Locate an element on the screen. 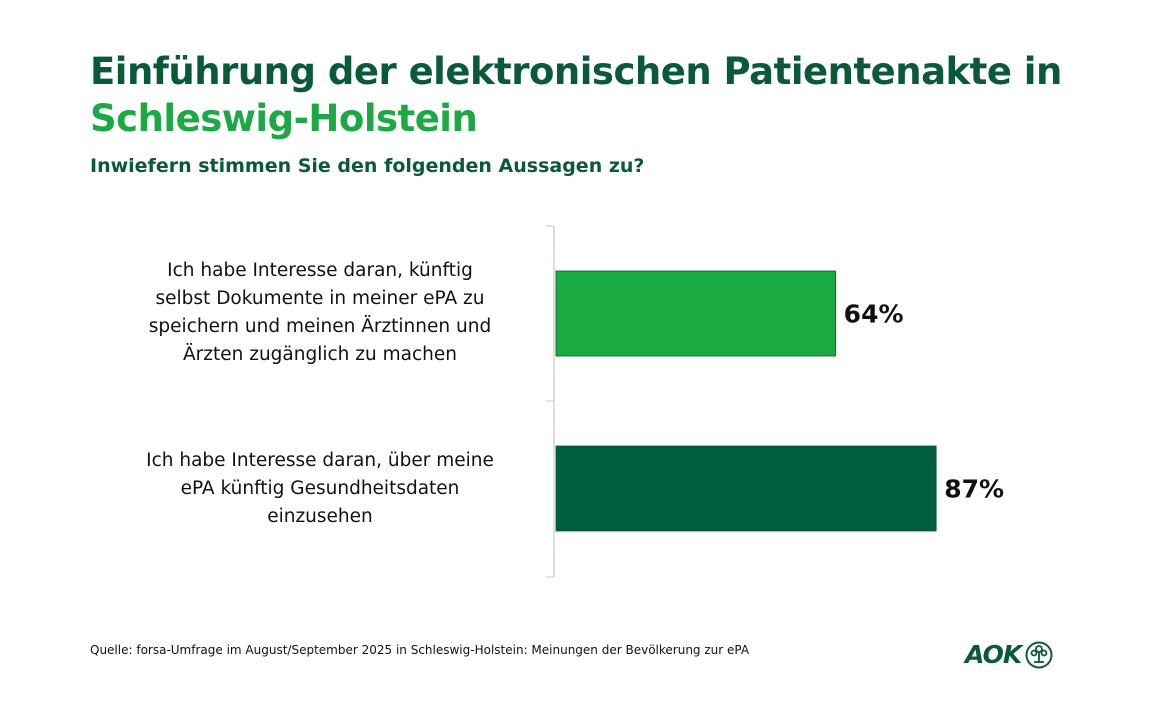  aok-logo: AOK is located at coordinates (1009, 654).